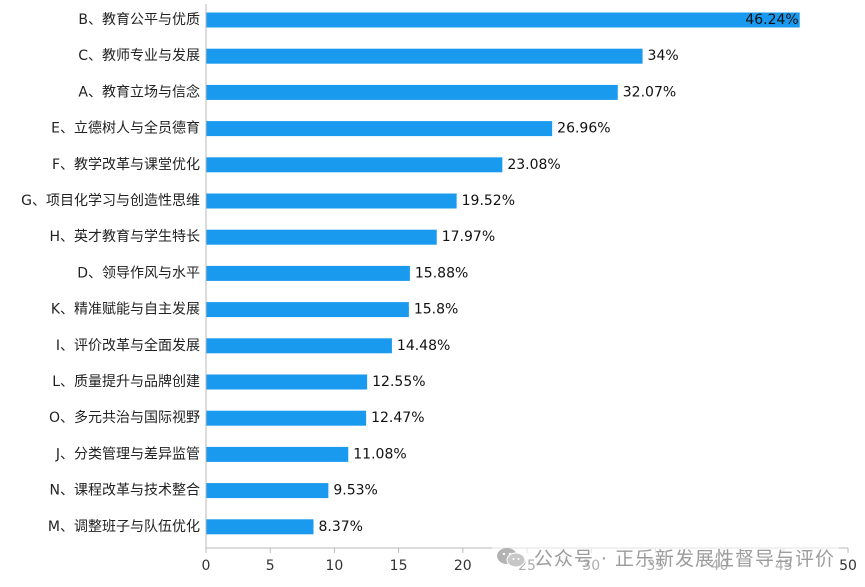 This screenshot has height=587, width=865. Describe the element at coordinates (125, 310) in the screenshot. I see `category-label: K、精准赋能与自主发展` at that location.